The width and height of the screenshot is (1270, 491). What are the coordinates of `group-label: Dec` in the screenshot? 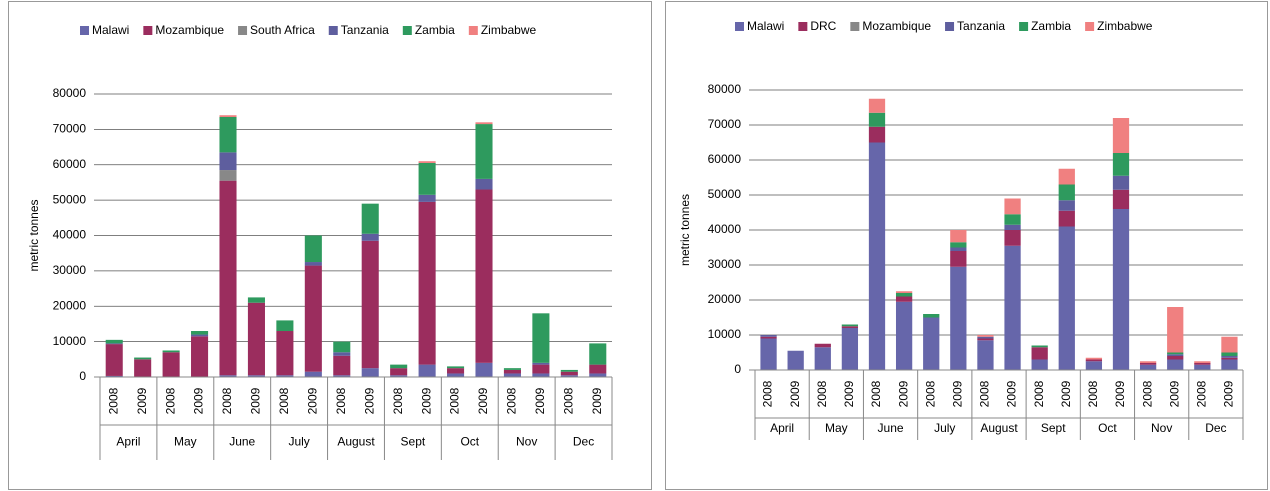 It's located at (1215, 428).